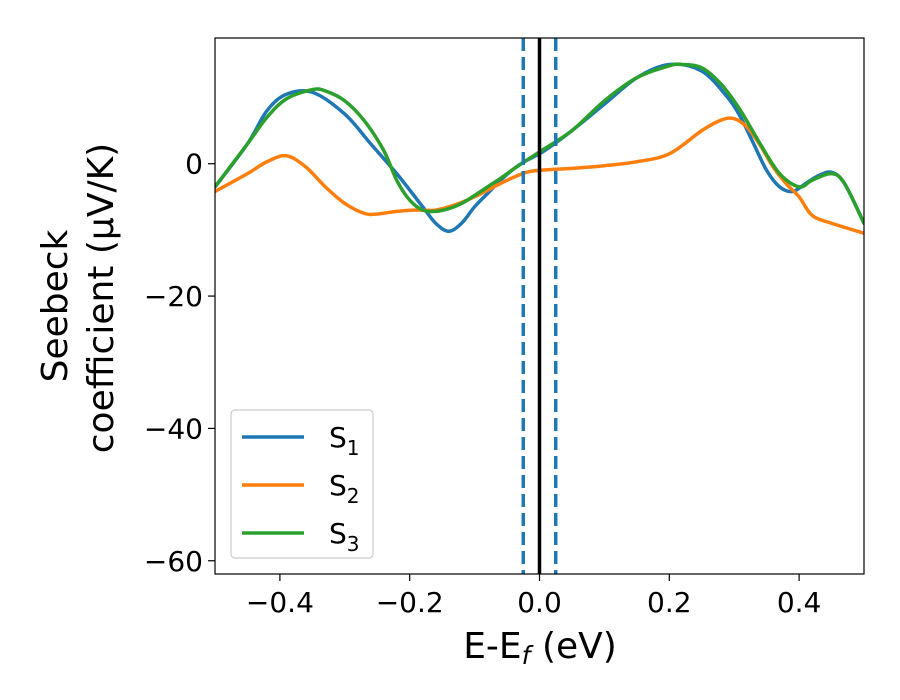  What do you see at coordinates (173, 428) in the screenshot?
I see `y-tick-label: −40` at bounding box center [173, 428].